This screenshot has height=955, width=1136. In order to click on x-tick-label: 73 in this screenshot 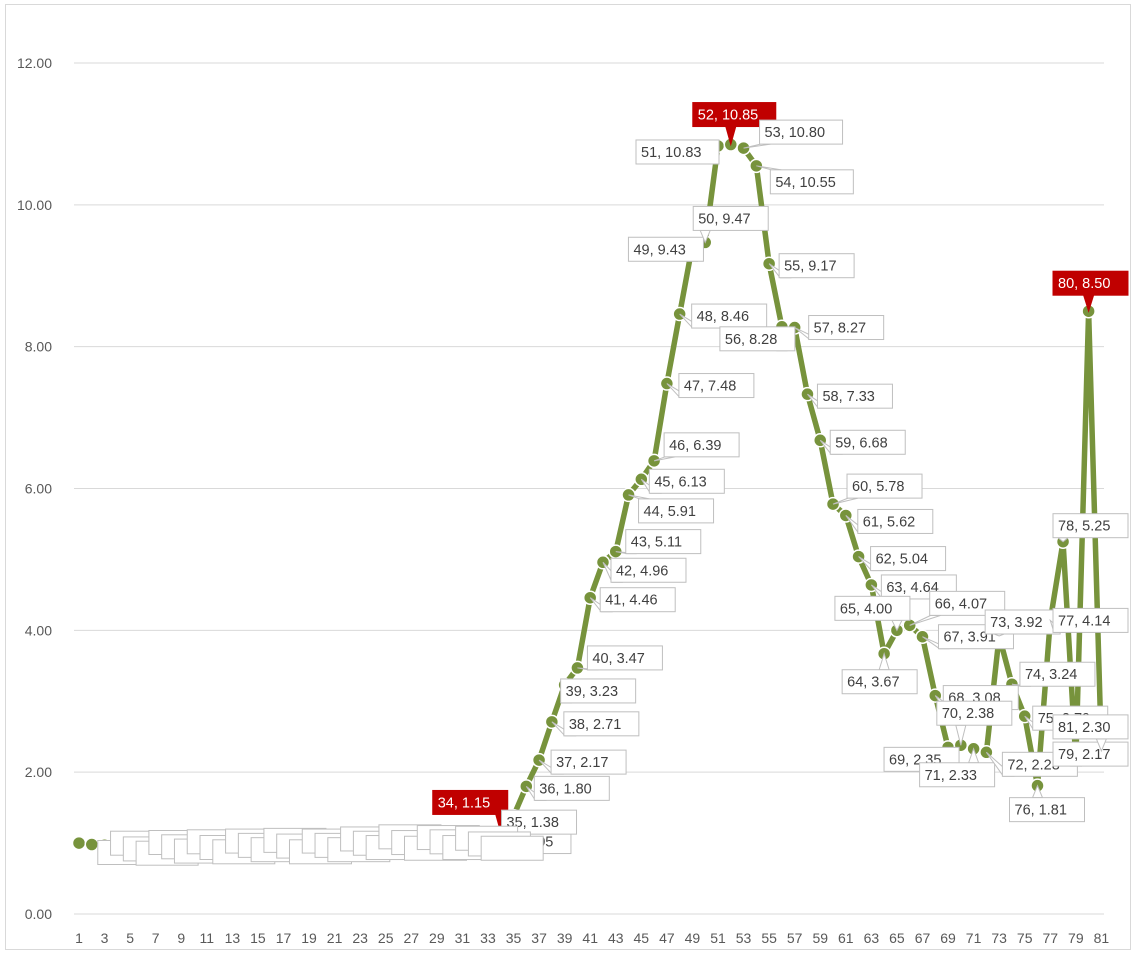, I will do `click(999, 938)`.